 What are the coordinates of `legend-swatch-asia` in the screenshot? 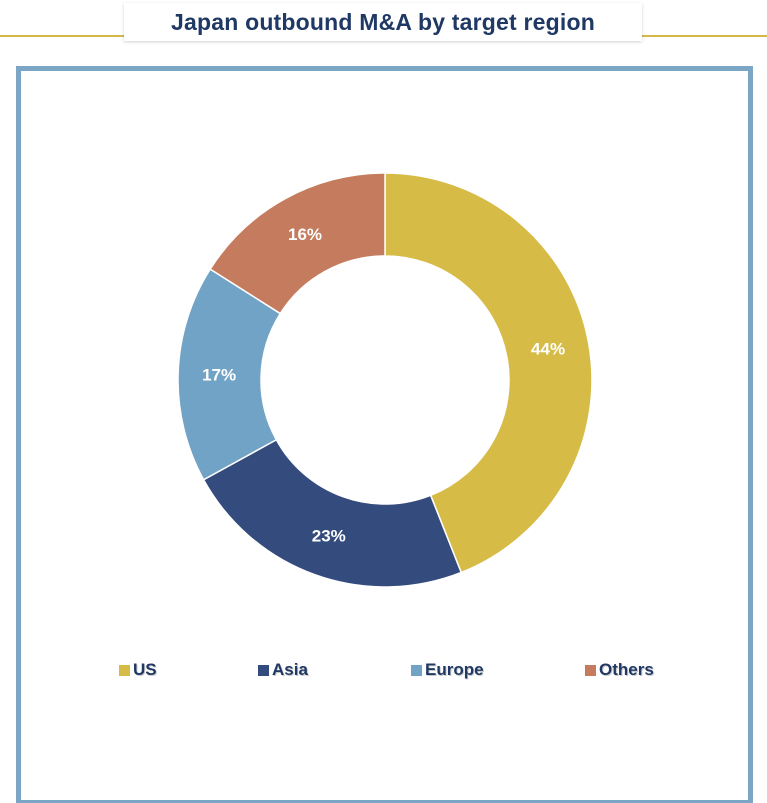 It's located at (263, 670).